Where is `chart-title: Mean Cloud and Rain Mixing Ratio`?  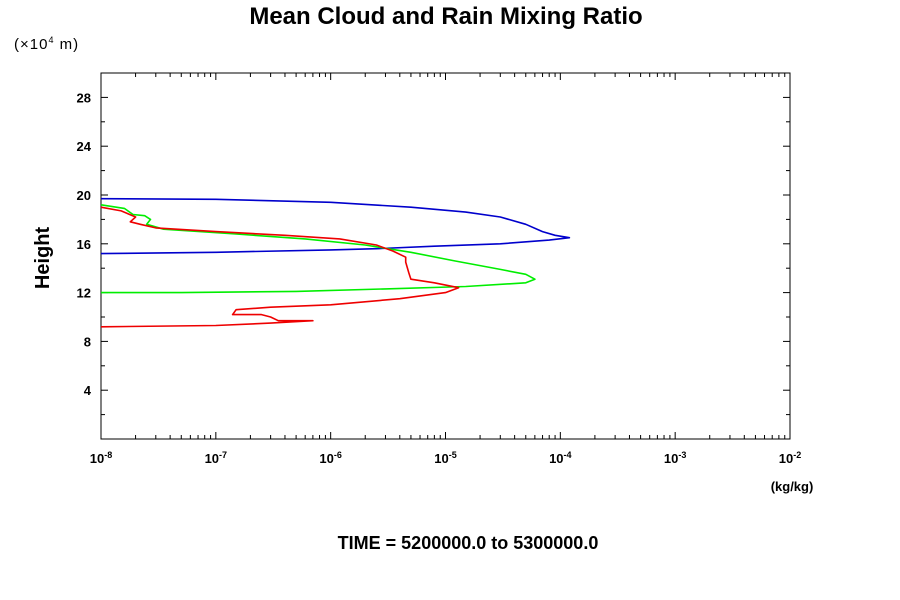
chart-title: Mean Cloud and Rain Mixing Ratio is located at coordinates (445, 16).